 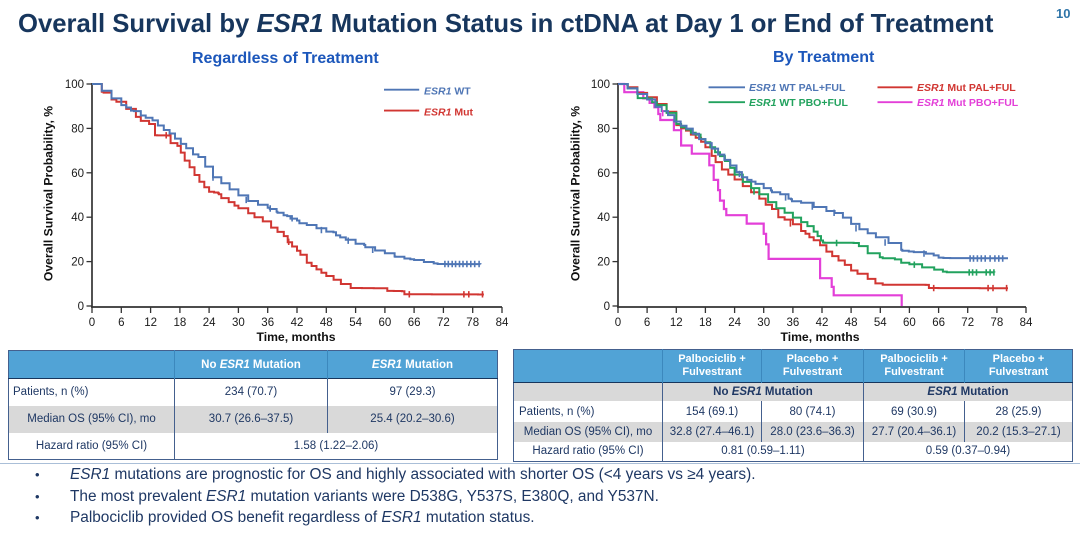 I want to click on svg-text: ESR1 Mut PAL+FUL, so click(x=966, y=88).